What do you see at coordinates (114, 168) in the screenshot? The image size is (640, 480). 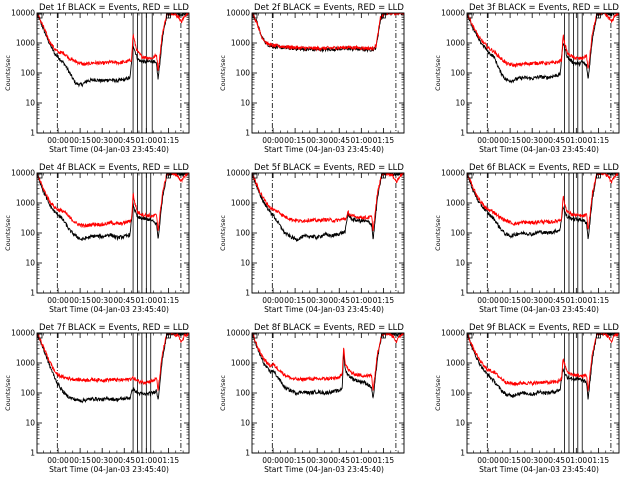 I see `chart-title: Det 4f BLACK = Events, RED = LLD` at bounding box center [114, 168].